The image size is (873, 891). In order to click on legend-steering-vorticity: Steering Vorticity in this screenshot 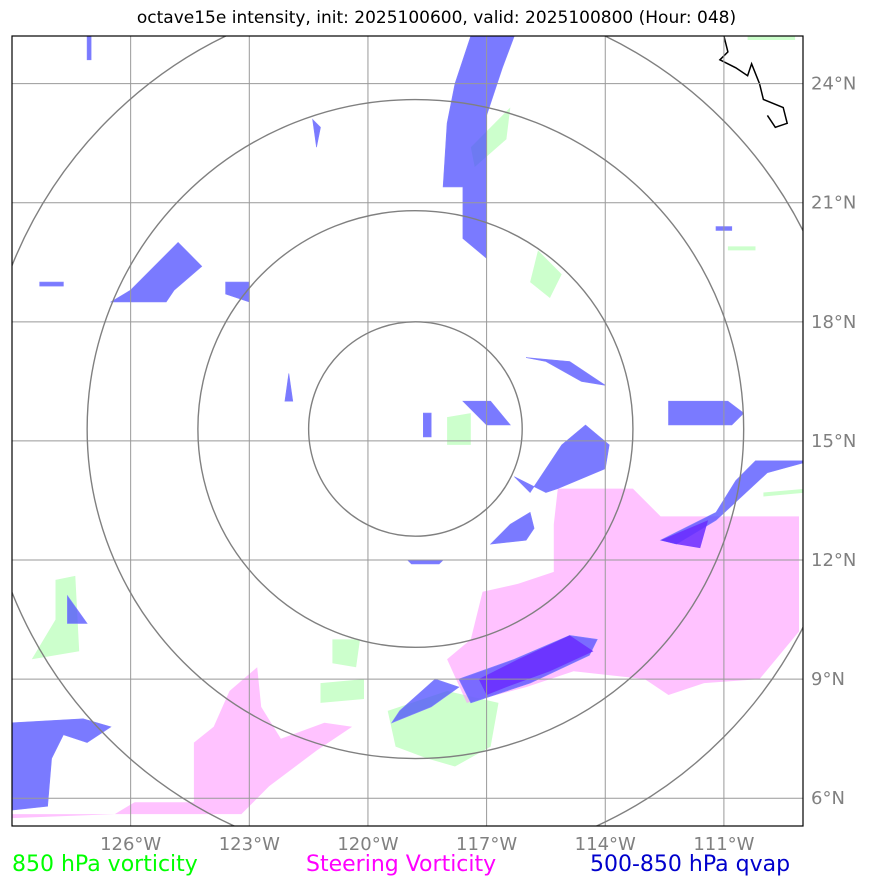, I will do `click(401, 864)`.